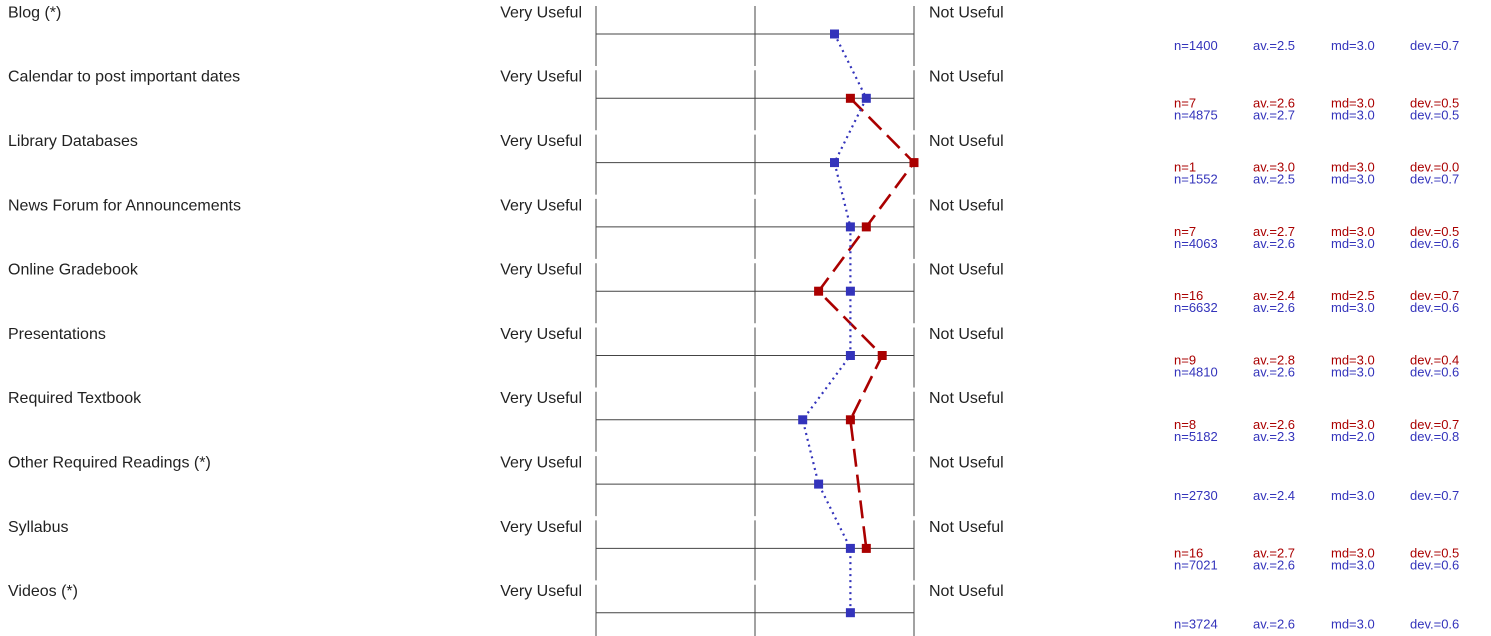 The image size is (1491, 636). What do you see at coordinates (34, 12) in the screenshot?
I see `item-label: Blog (*)` at bounding box center [34, 12].